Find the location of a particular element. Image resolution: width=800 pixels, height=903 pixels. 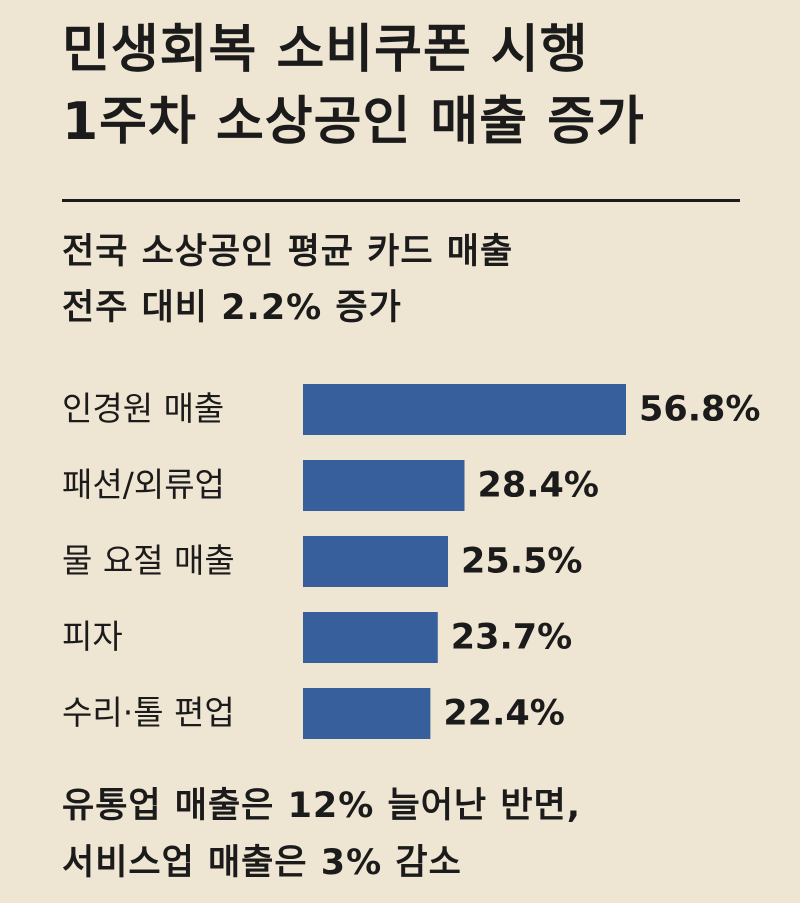

category-label: 수리·톨 편업 is located at coordinates (148, 712).